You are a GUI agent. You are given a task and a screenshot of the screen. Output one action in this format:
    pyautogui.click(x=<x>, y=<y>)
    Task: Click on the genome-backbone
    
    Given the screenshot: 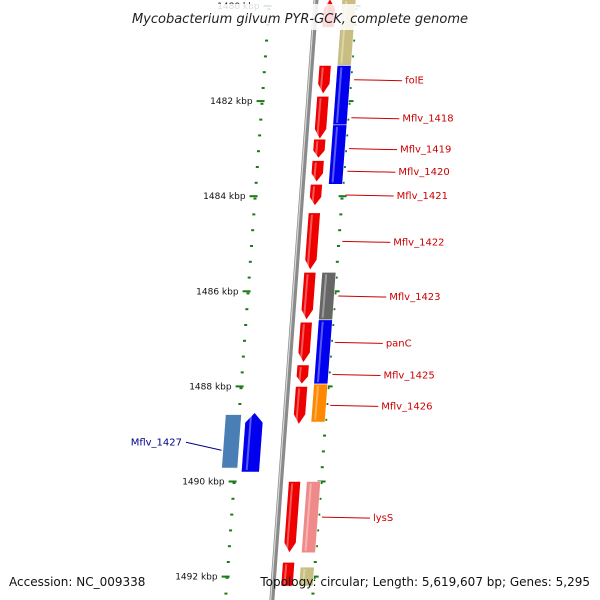 What is the action you would take?
    pyautogui.click(x=294, y=300)
    